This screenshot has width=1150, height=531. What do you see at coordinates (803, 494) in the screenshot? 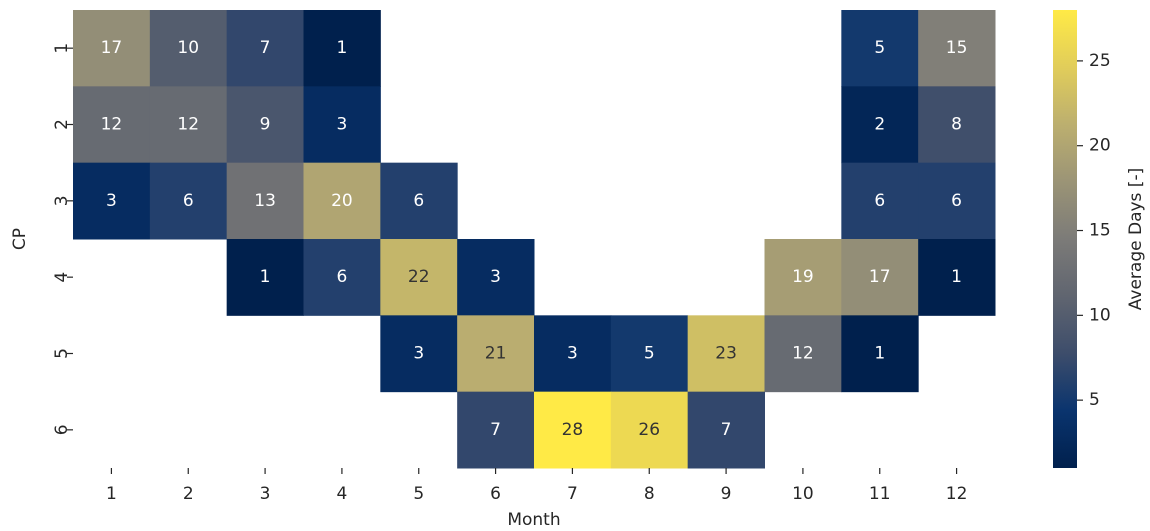
I see `x-tick-label: 10` at bounding box center [803, 494].